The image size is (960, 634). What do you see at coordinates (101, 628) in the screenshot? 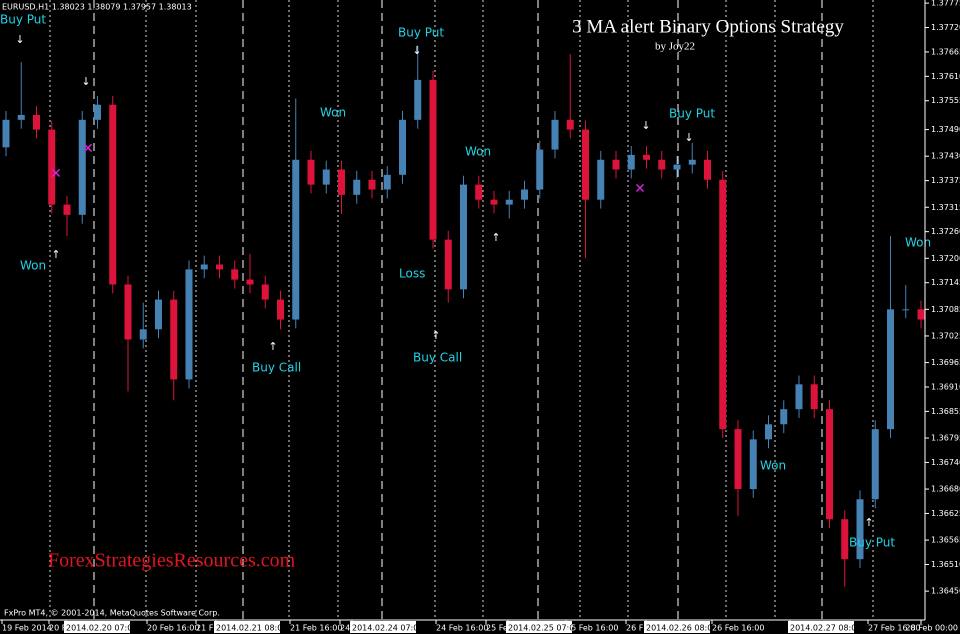
I see `x-tick-label: 2014.02.20 07:00` at bounding box center [101, 628].